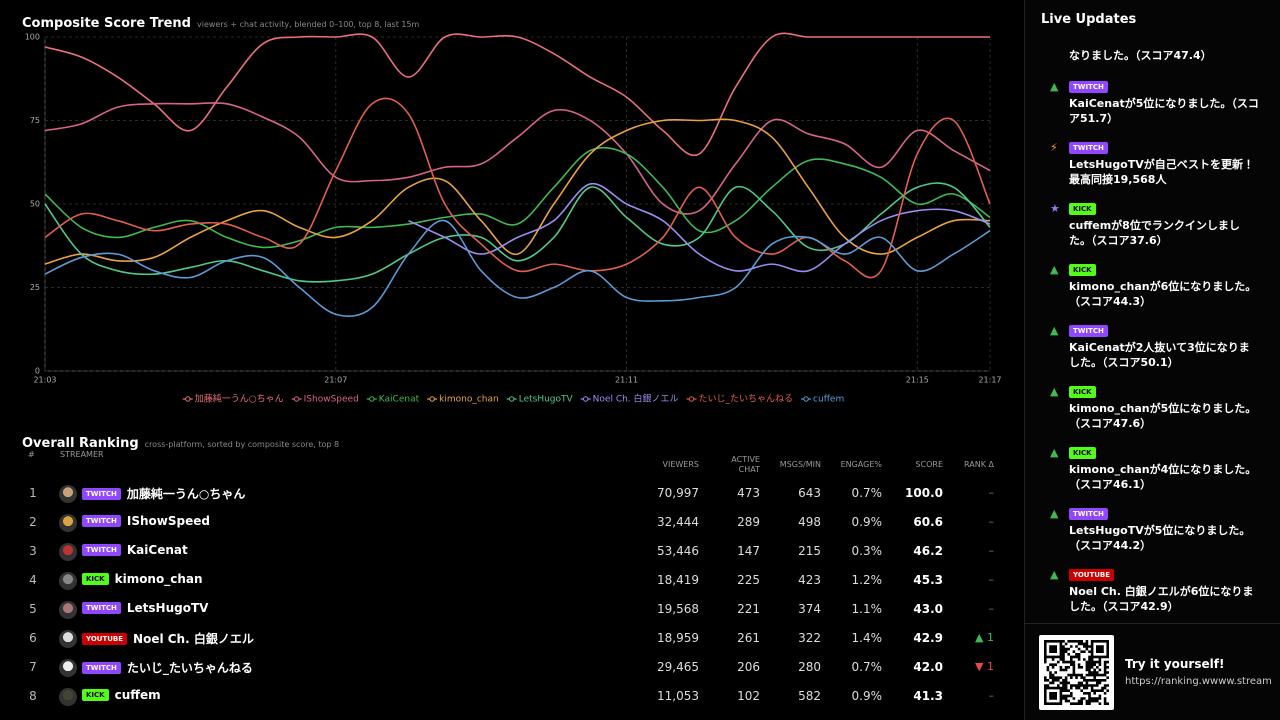  I want to click on cell-msgs: 582, so click(809, 696).